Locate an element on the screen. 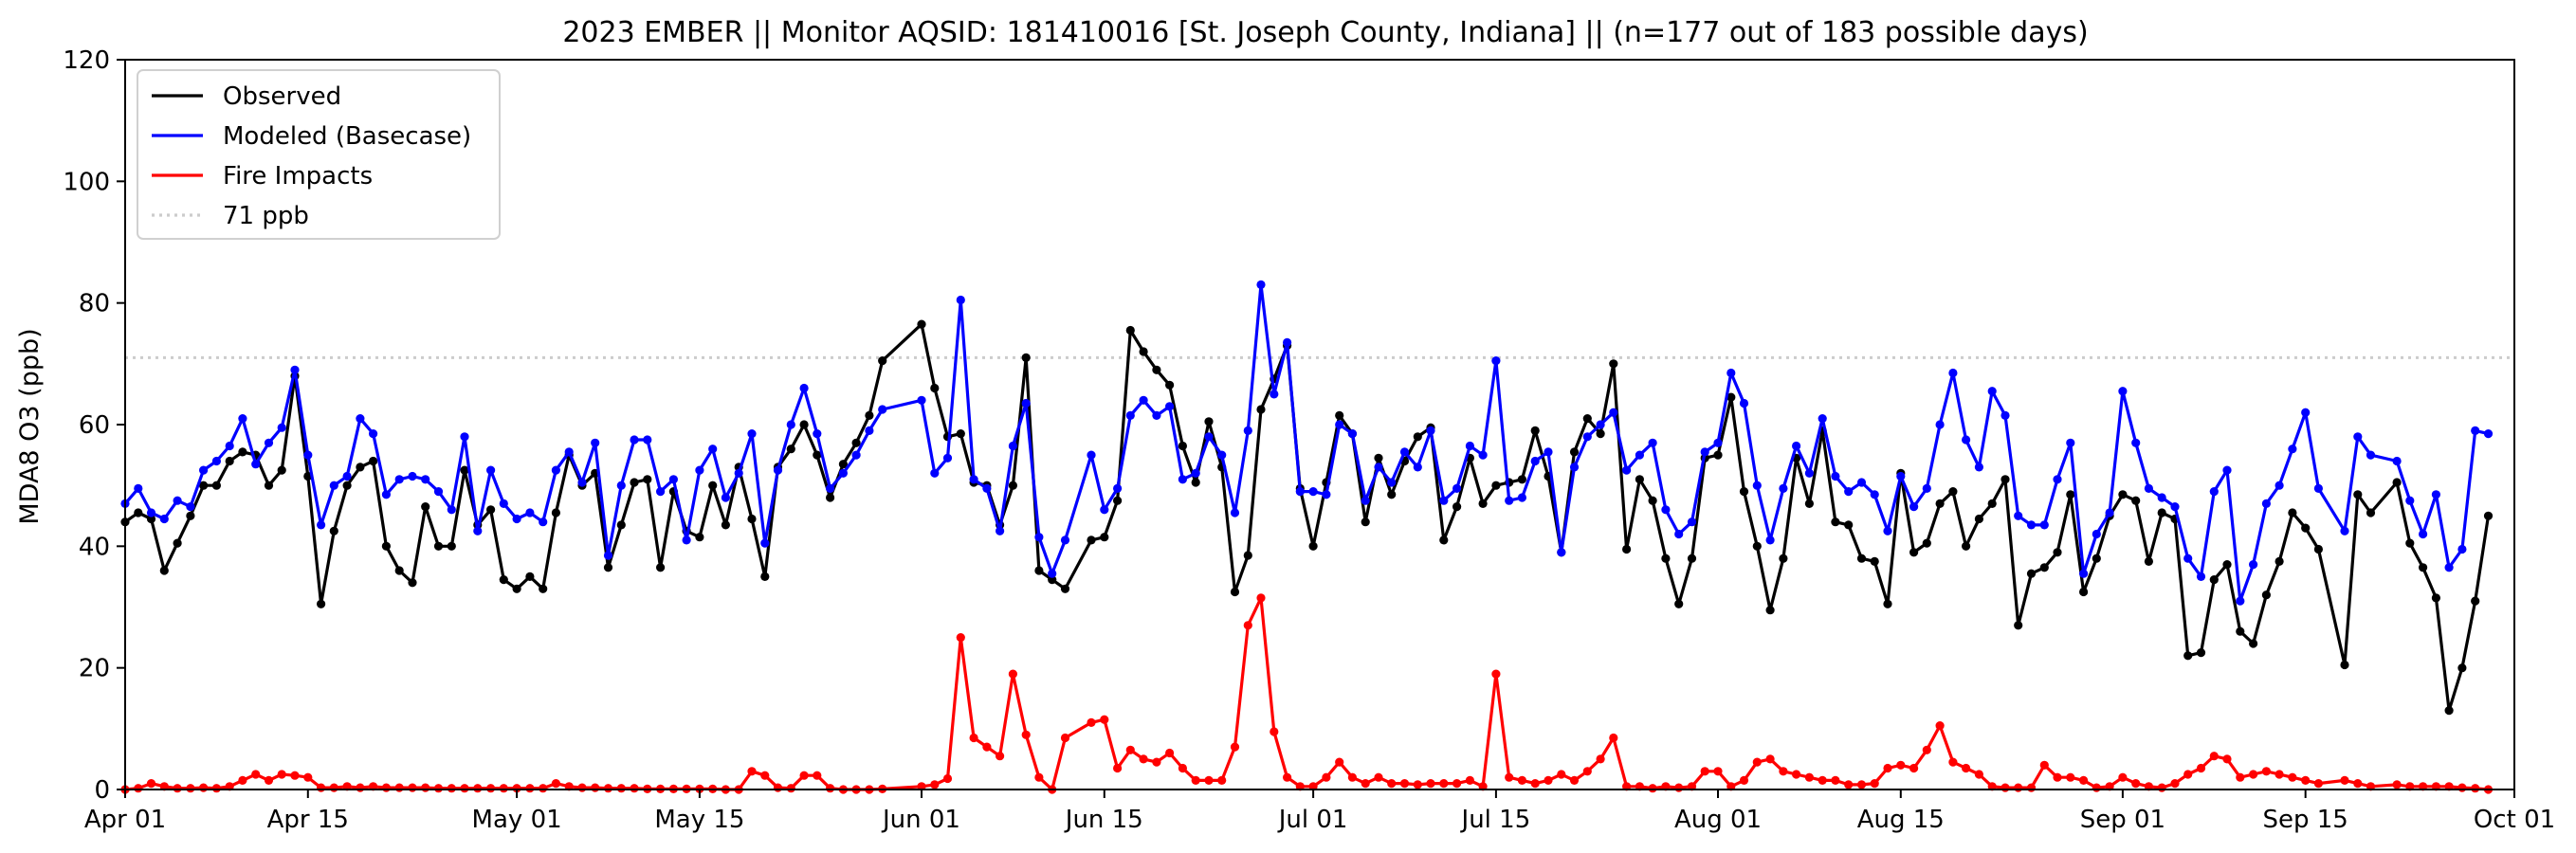 The height and width of the screenshot is (853, 2576). y-tick-label: 40 is located at coordinates (94, 547).